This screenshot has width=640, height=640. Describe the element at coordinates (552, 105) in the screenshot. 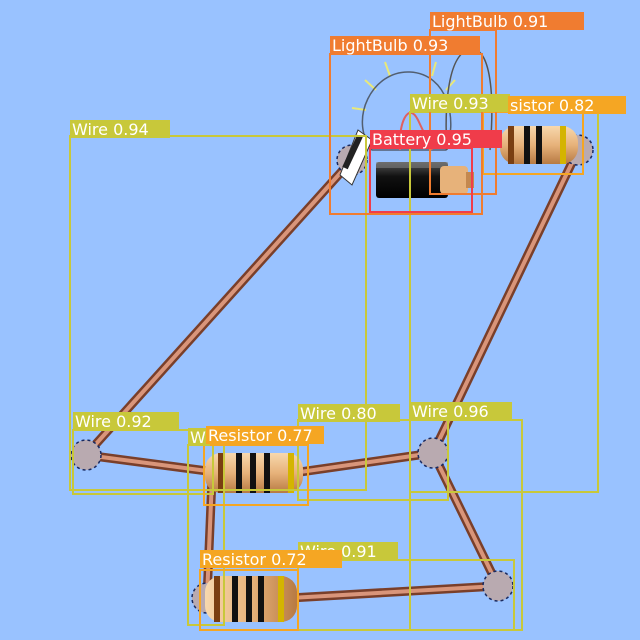

I see `detection-label-text: sistor 0.82` at that location.